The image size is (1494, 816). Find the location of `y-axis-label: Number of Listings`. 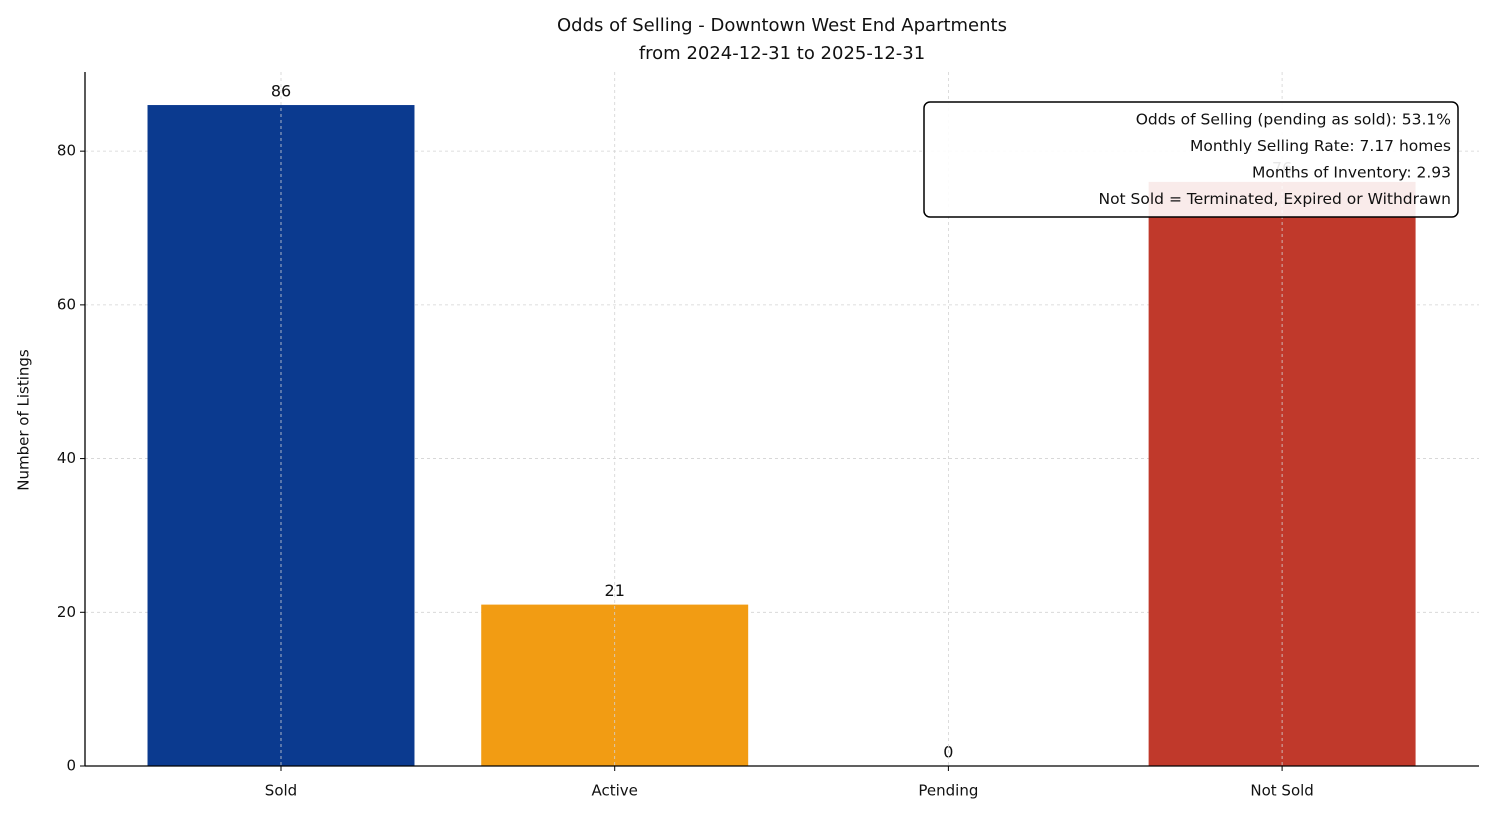

y-axis-label: Number of Listings is located at coordinates (24, 420).